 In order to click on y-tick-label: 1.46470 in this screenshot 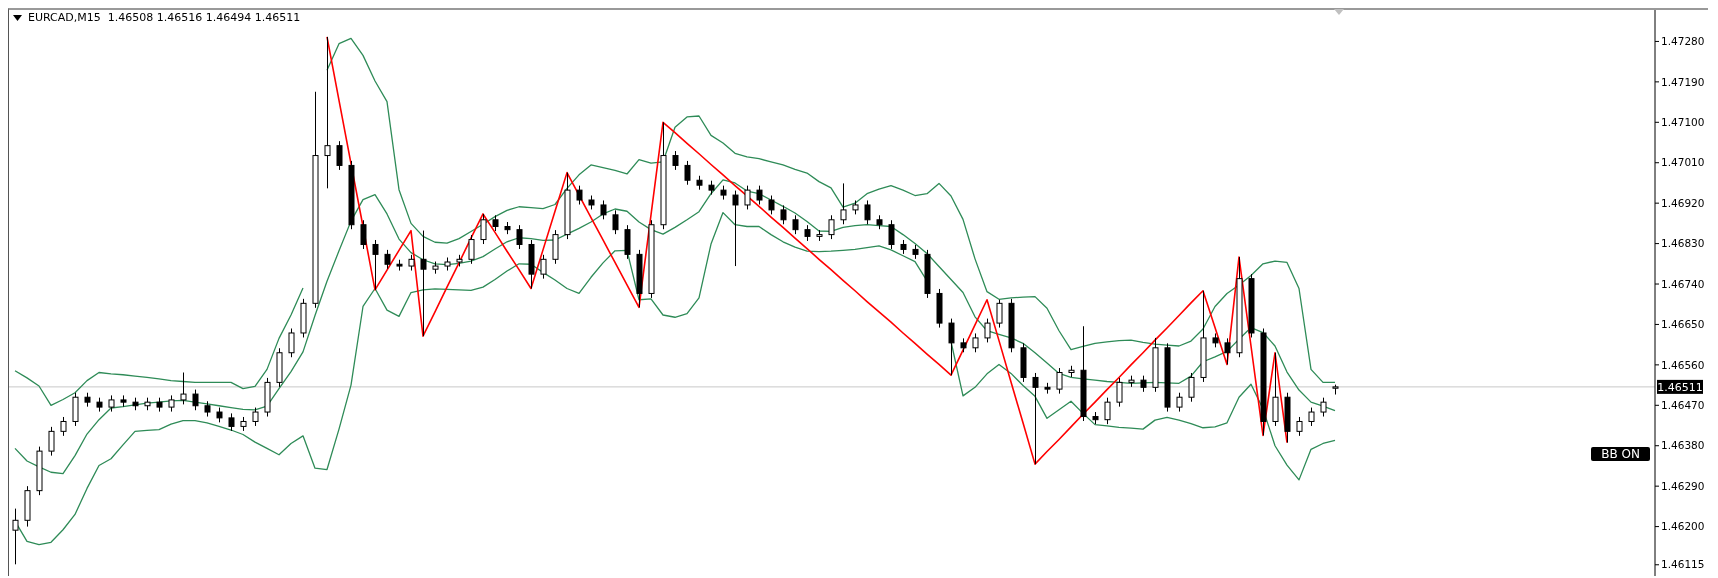, I will do `click(1683, 405)`.